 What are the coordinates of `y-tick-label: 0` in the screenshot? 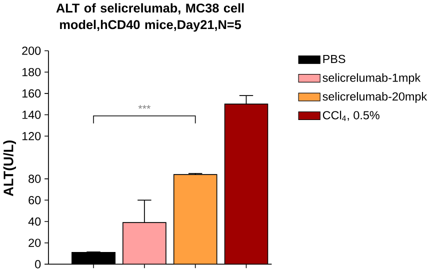 It's located at (38, 264).